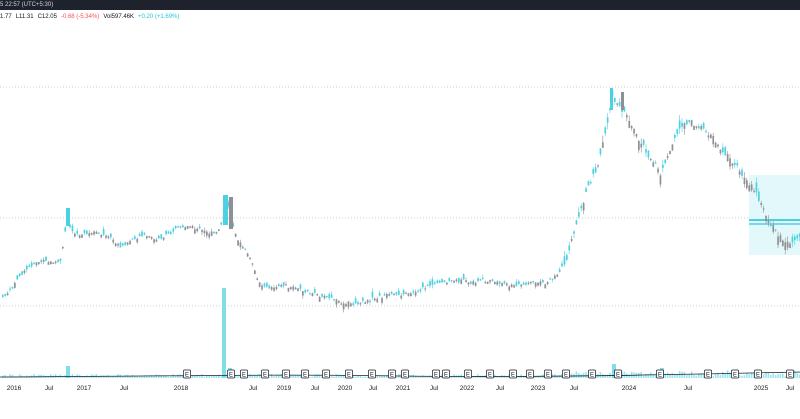 Image resolution: width=800 pixels, height=419 pixels. I want to click on x-axis-label: 2016, so click(14, 388).